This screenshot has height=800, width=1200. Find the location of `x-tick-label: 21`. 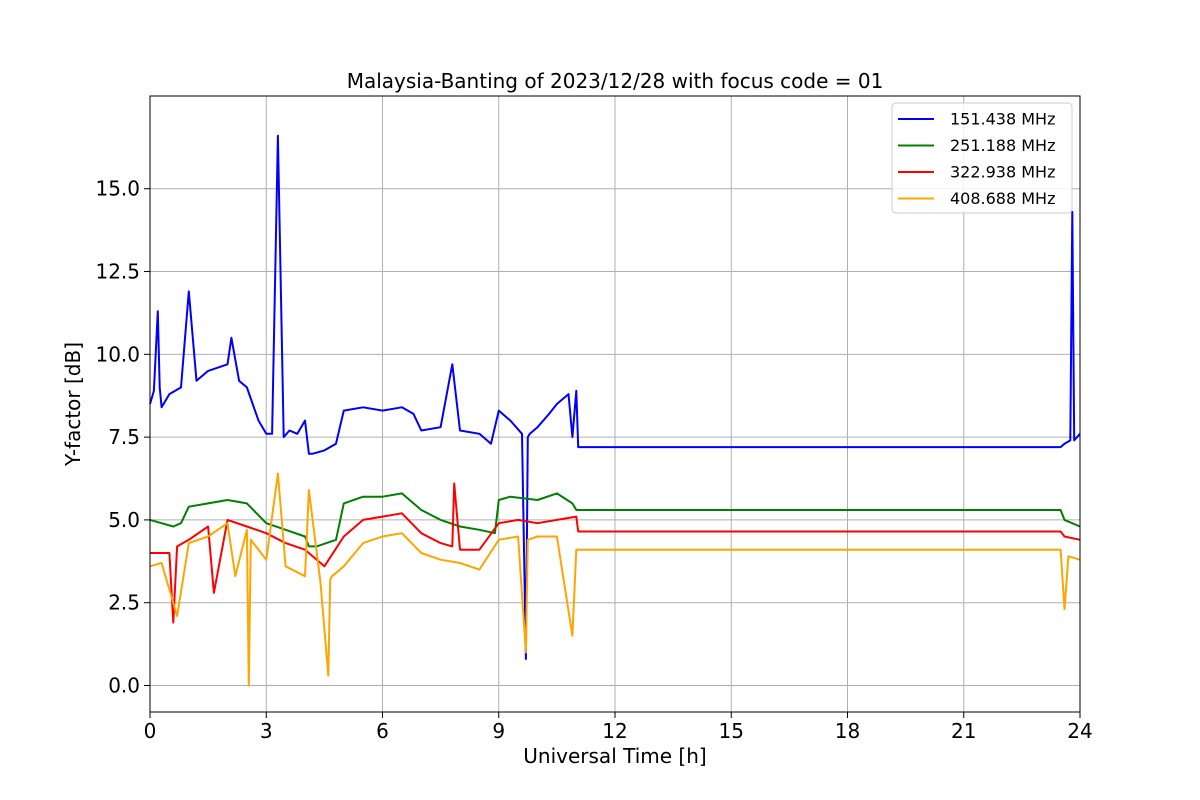

x-tick-label: 21 is located at coordinates (963, 731).